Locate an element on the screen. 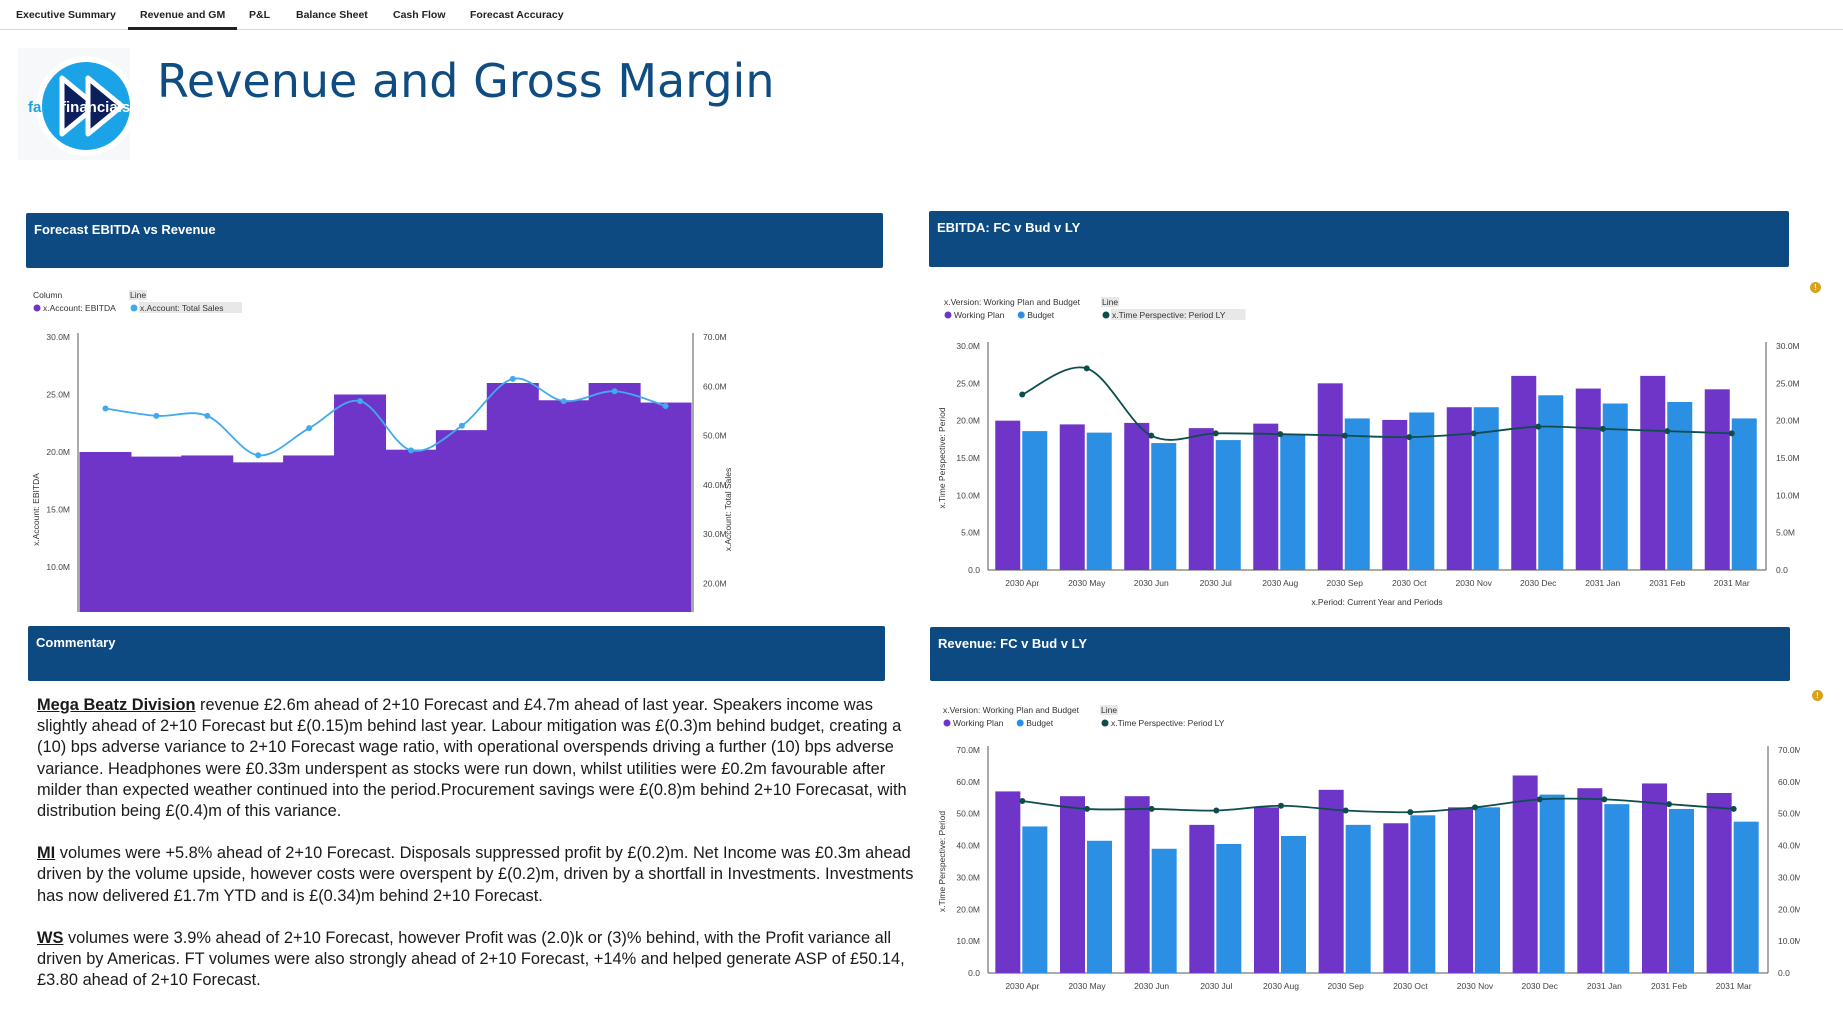  legend-title: Line is located at coordinates (138, 295).